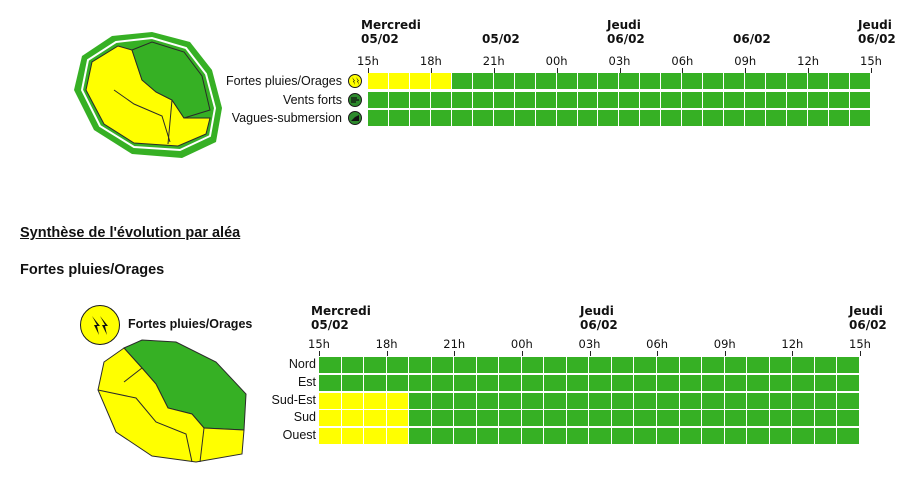  I want to click on time-tick-label: 21h, so click(493, 61).